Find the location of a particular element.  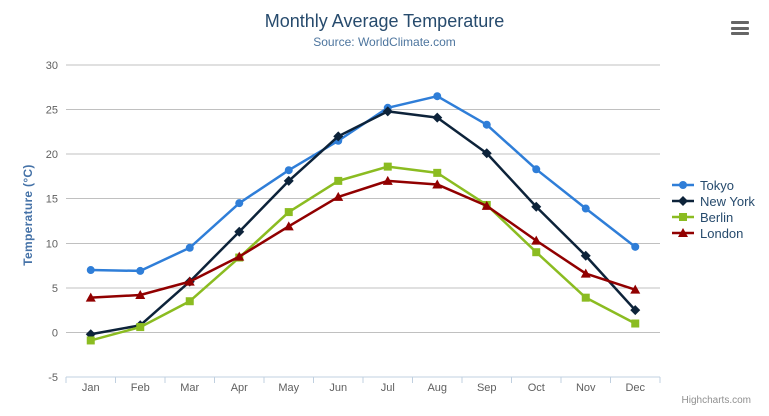

svg-text: -5 is located at coordinates (53, 378).